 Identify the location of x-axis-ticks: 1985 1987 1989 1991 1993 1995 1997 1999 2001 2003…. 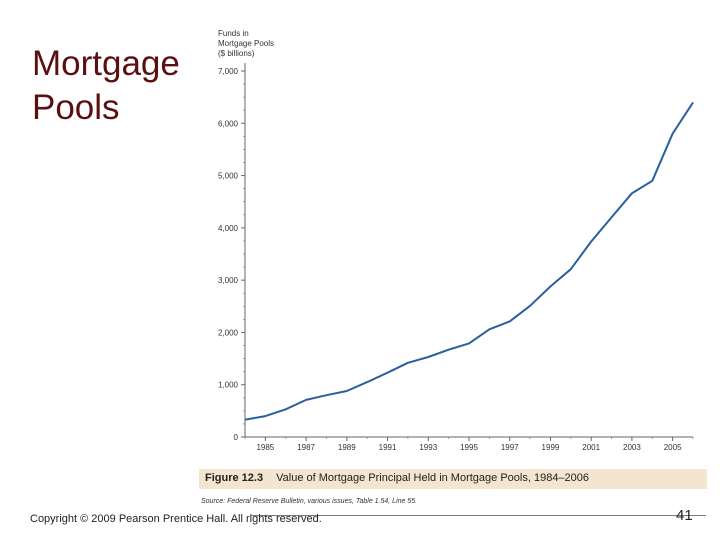
(469, 444).